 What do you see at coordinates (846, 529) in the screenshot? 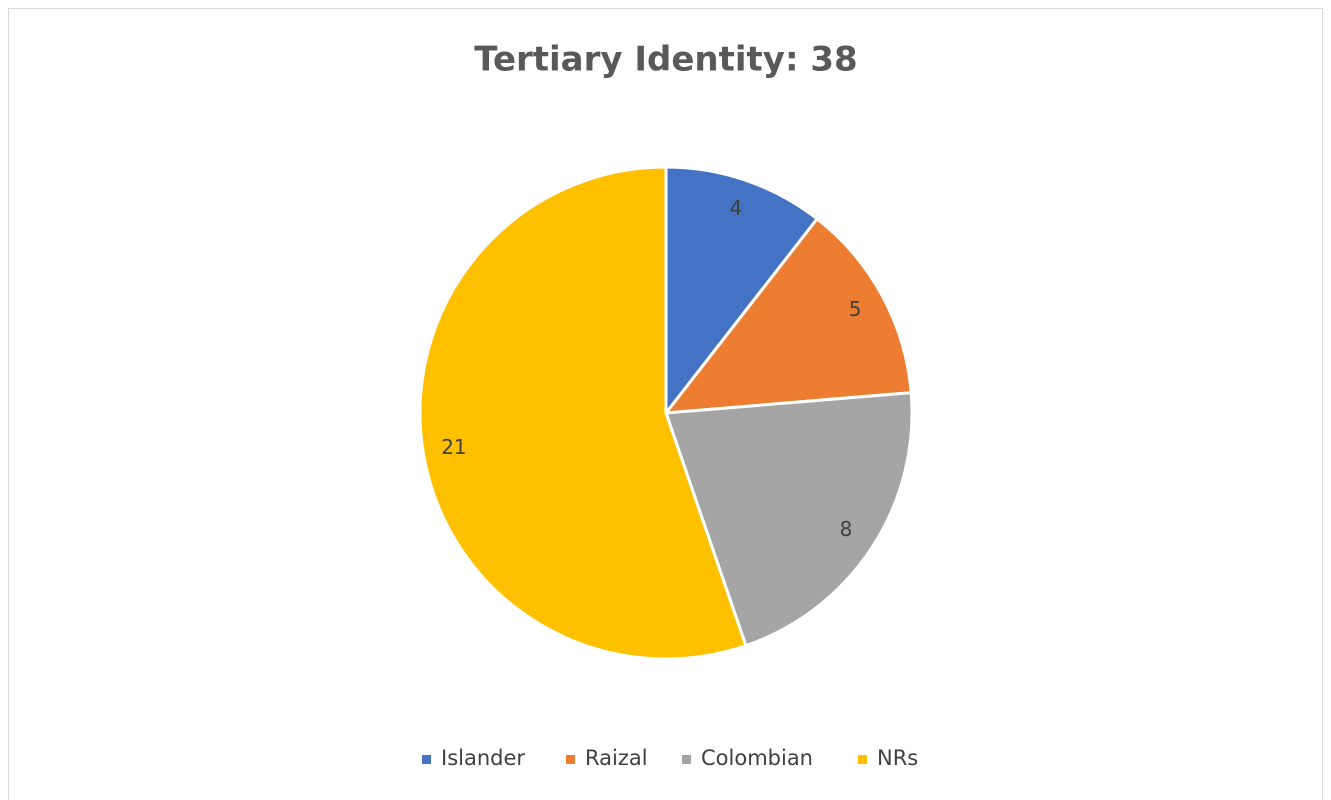
I see `data-label: 8` at bounding box center [846, 529].